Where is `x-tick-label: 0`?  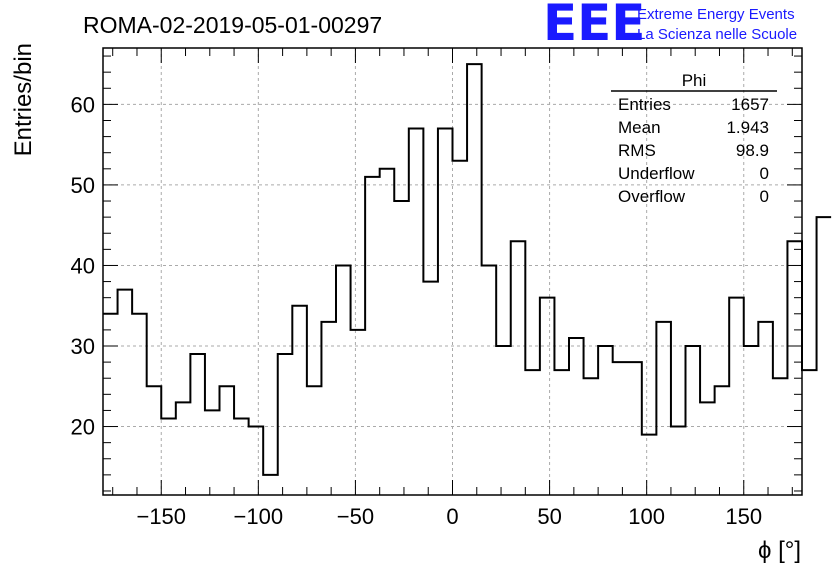
x-tick-label: 0 is located at coordinates (452, 516).